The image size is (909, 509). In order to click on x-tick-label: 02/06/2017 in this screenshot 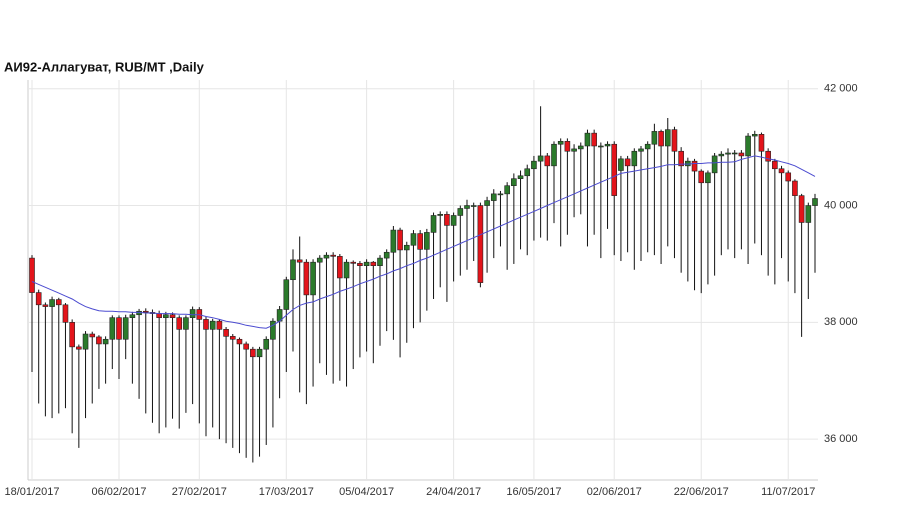, I will do `click(614, 492)`.